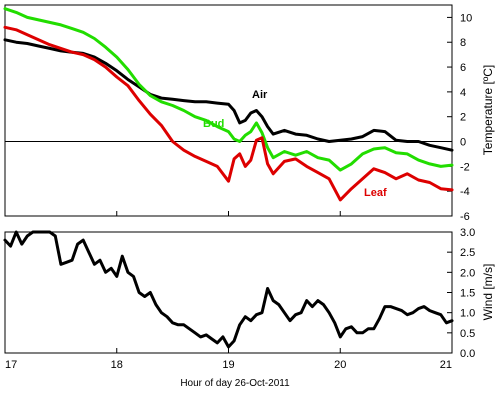 Image resolution: width=500 pixels, height=400 pixels. What do you see at coordinates (465, 192) in the screenshot?
I see `temperature-y-tick-label: -4` at bounding box center [465, 192].